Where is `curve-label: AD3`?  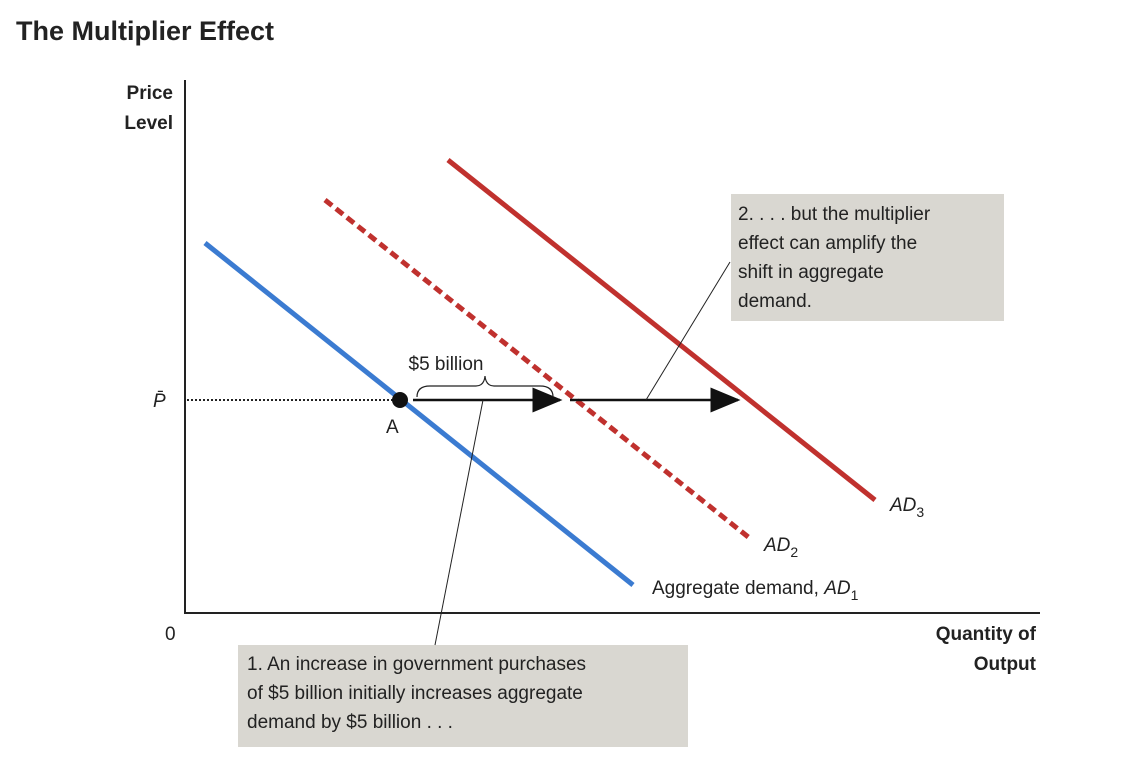
curve-label: AD3 is located at coordinates (906, 507).